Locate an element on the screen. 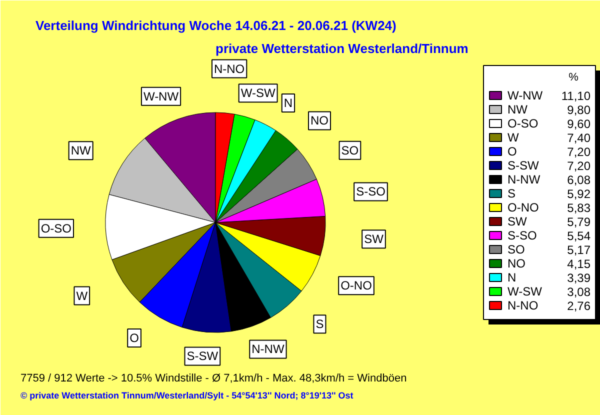 The image size is (600, 415). slice-label: S is located at coordinates (320, 324).